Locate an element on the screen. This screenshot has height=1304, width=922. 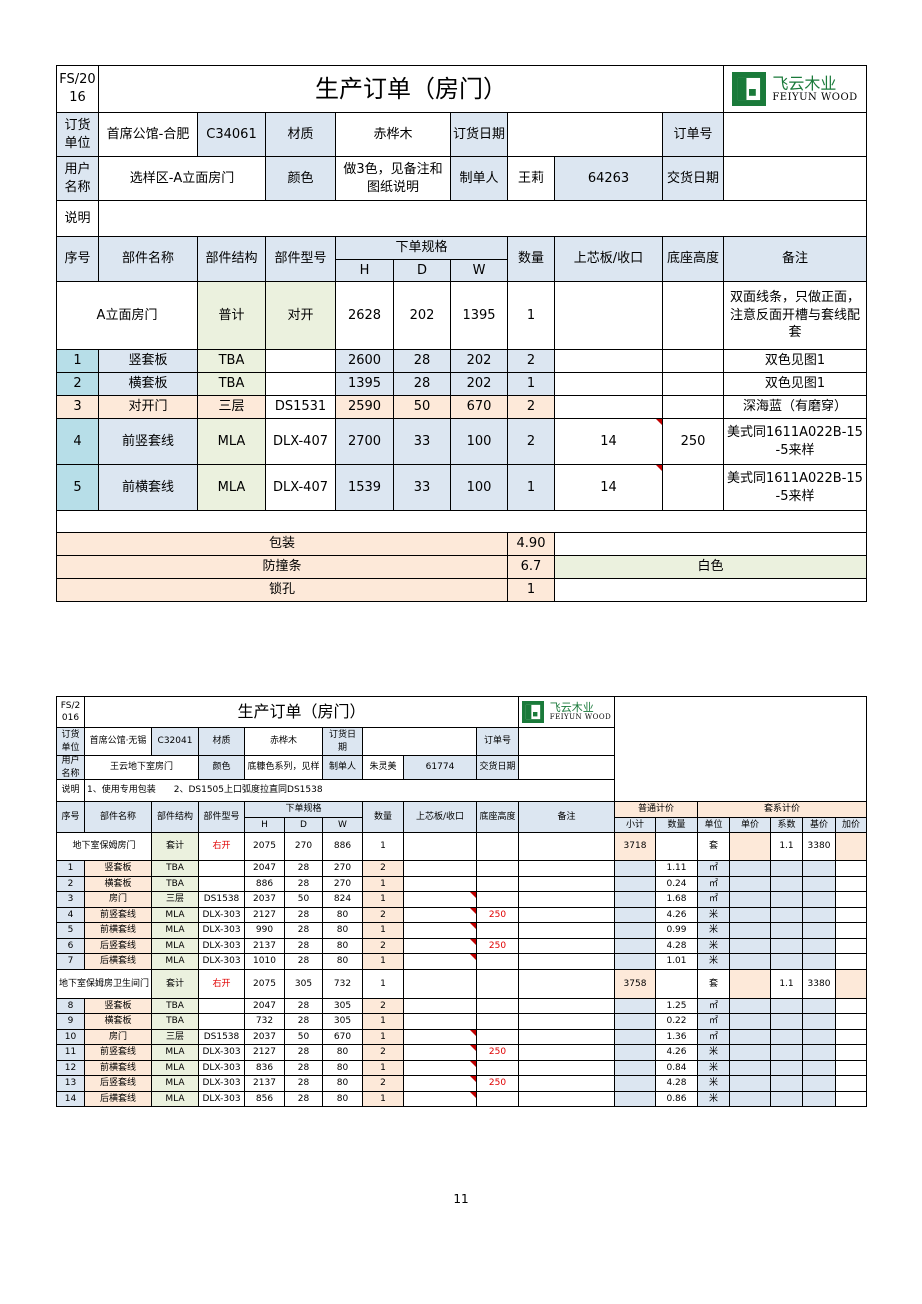
item-cell: 美式同1611A022B-15-5来样 is located at coordinates (795, 487).